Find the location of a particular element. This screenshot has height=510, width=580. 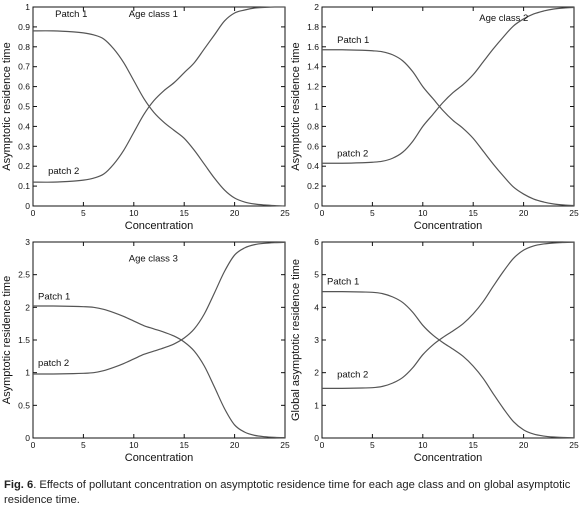

y-tick-label: 0.3 is located at coordinates (24, 146).